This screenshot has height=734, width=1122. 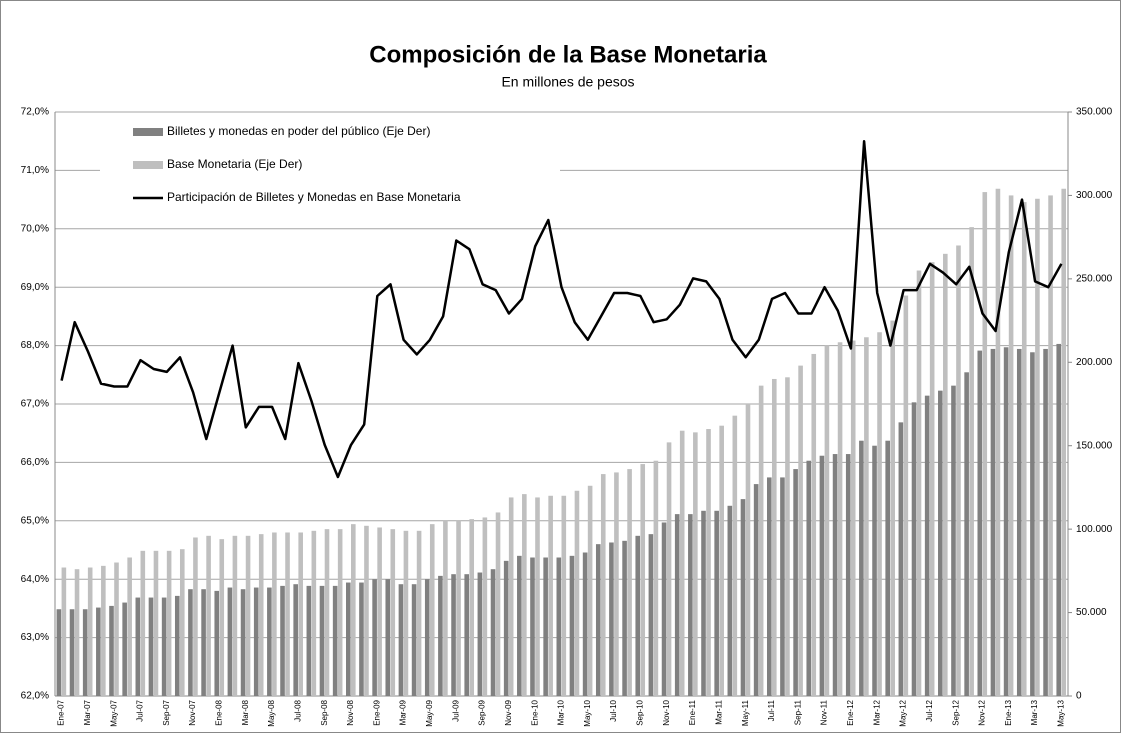 What do you see at coordinates (245, 712) in the screenshot?
I see `x-tick-label: Mar-08` at bounding box center [245, 712].